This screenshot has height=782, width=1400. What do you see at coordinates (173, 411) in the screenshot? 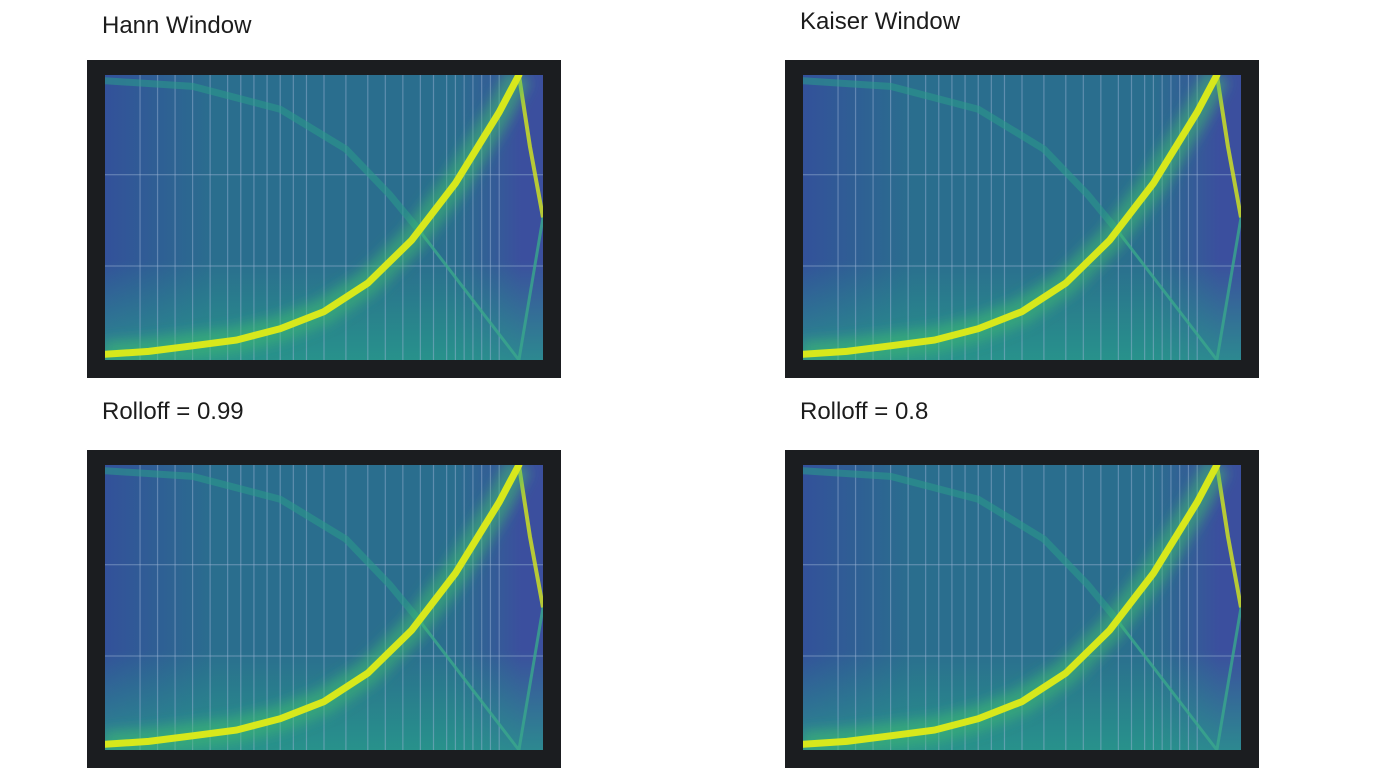
I see `panel-title-rolloff-099: Rolloff = 0.99` at bounding box center [173, 411].